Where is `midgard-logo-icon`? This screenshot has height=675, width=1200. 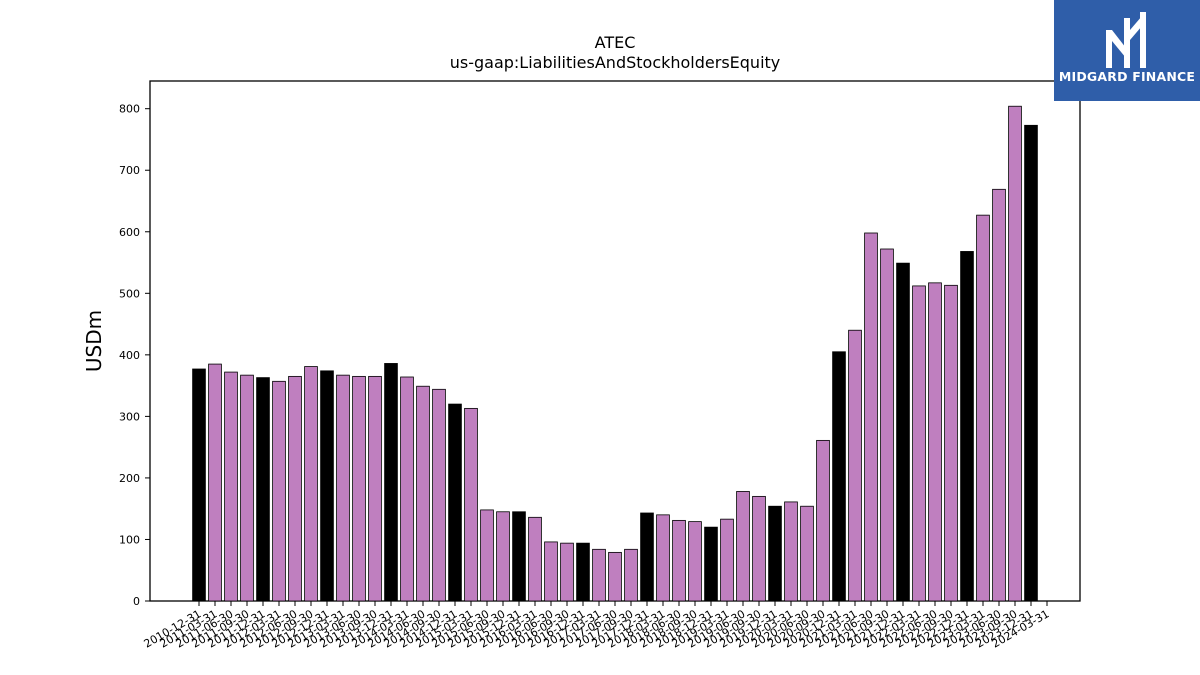 midgard-logo-icon is located at coordinates (1126, 40).